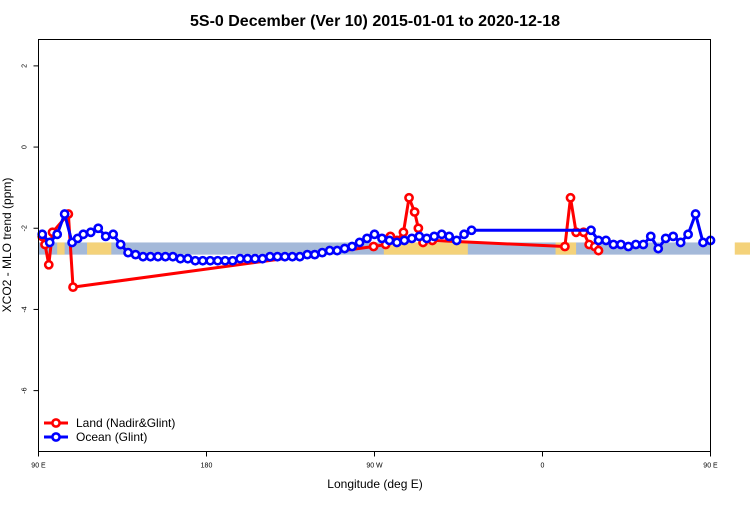  I want to click on y-tick-label: 2, so click(25, 66).